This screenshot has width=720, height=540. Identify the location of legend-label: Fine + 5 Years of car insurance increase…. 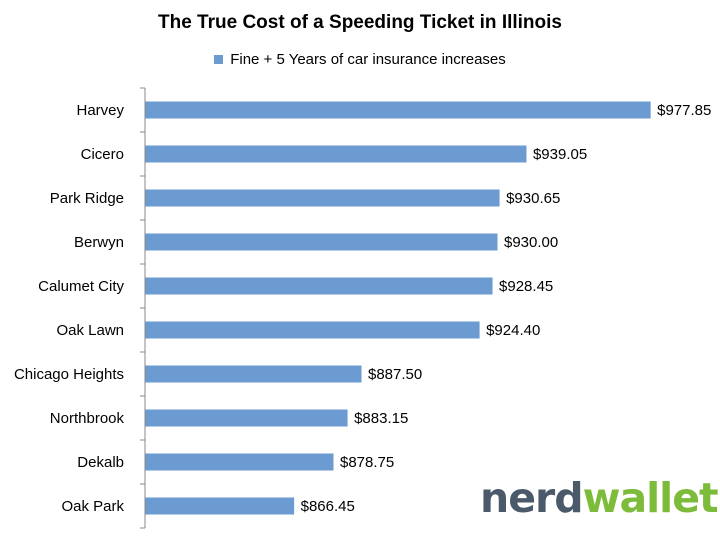
(368, 59).